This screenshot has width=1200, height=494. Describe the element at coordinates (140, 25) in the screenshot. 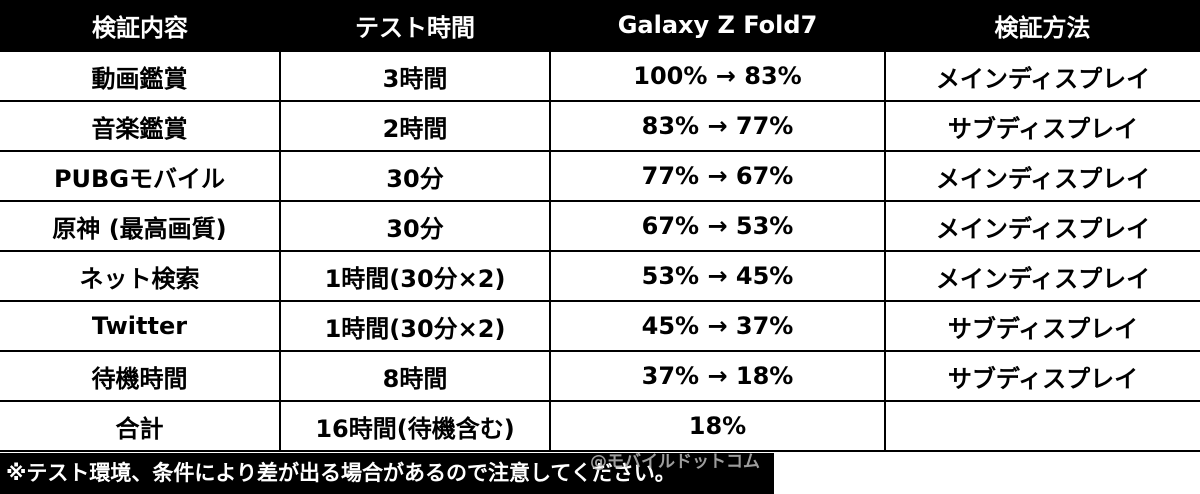

I see `header-test-content: 検証内容` at that location.